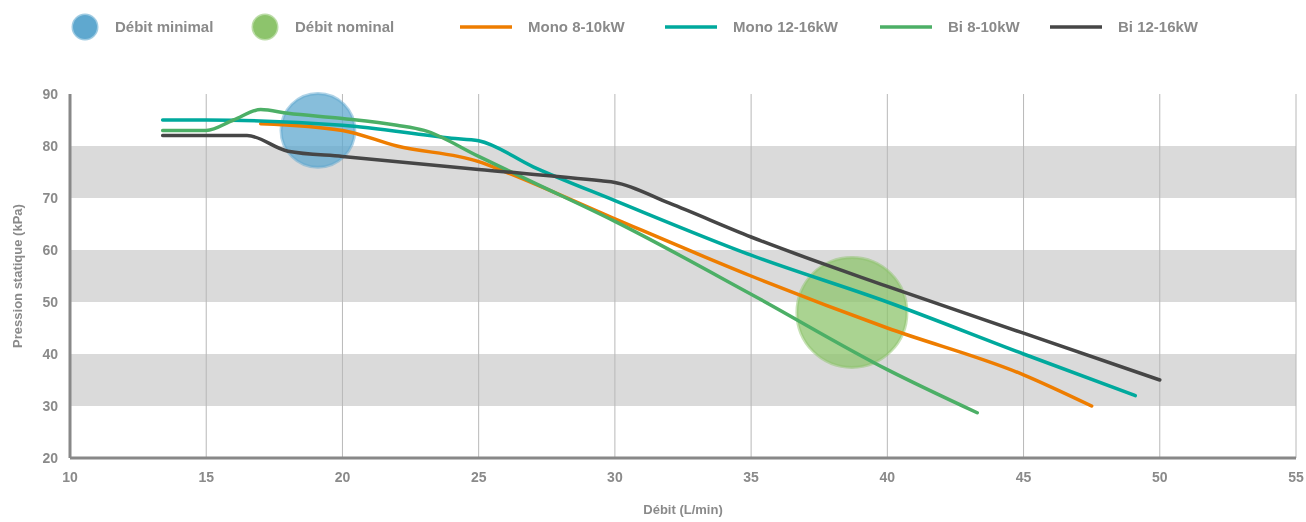  I want to click on x-tick-label: 35, so click(751, 477).